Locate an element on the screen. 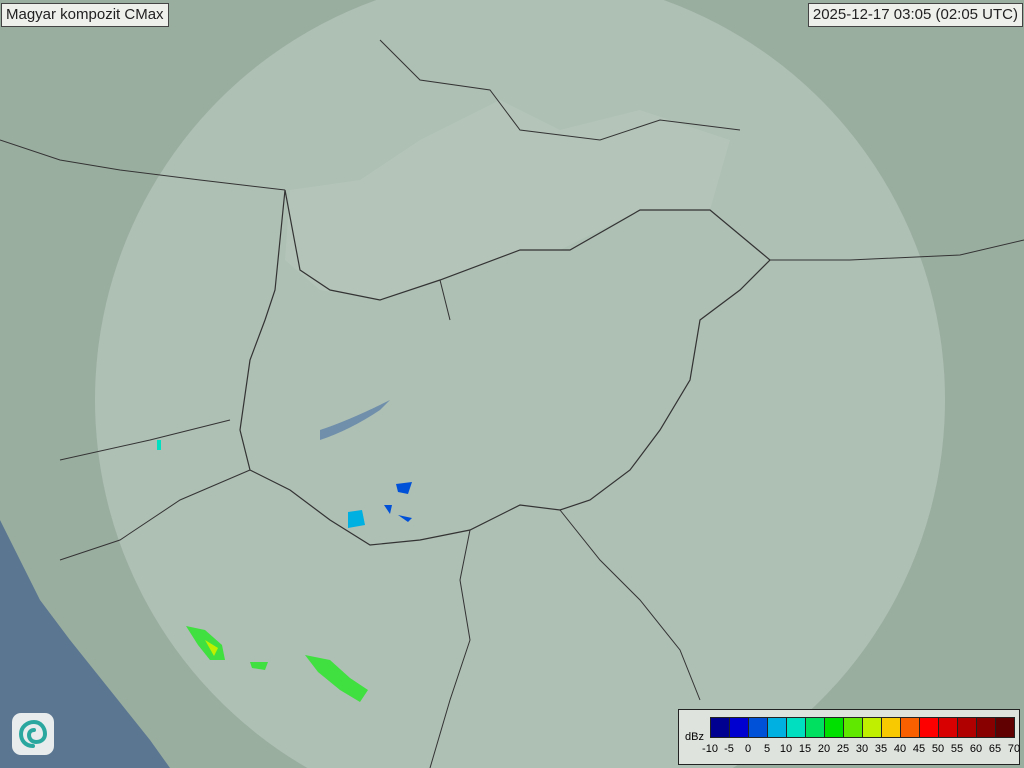  legend-tick-label: 20 is located at coordinates (824, 749).